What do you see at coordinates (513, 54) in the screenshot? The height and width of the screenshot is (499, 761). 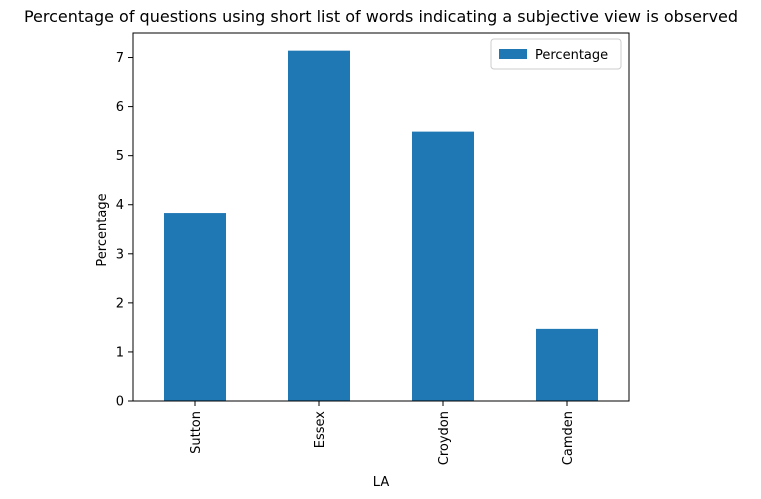 I see `legend-swatch` at bounding box center [513, 54].